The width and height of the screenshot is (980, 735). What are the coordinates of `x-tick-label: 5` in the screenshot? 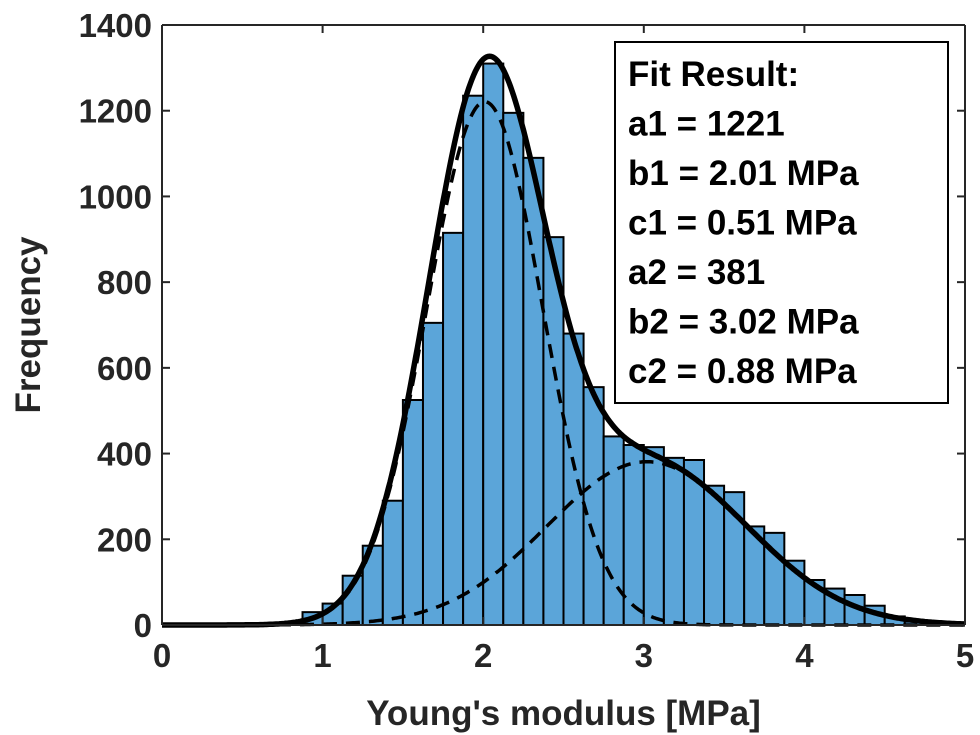 It's located at (965, 655).